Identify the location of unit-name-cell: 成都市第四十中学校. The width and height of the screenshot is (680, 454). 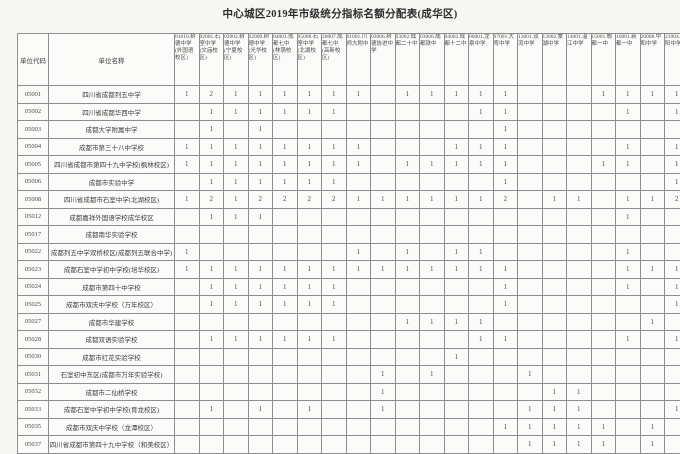
(112, 287).